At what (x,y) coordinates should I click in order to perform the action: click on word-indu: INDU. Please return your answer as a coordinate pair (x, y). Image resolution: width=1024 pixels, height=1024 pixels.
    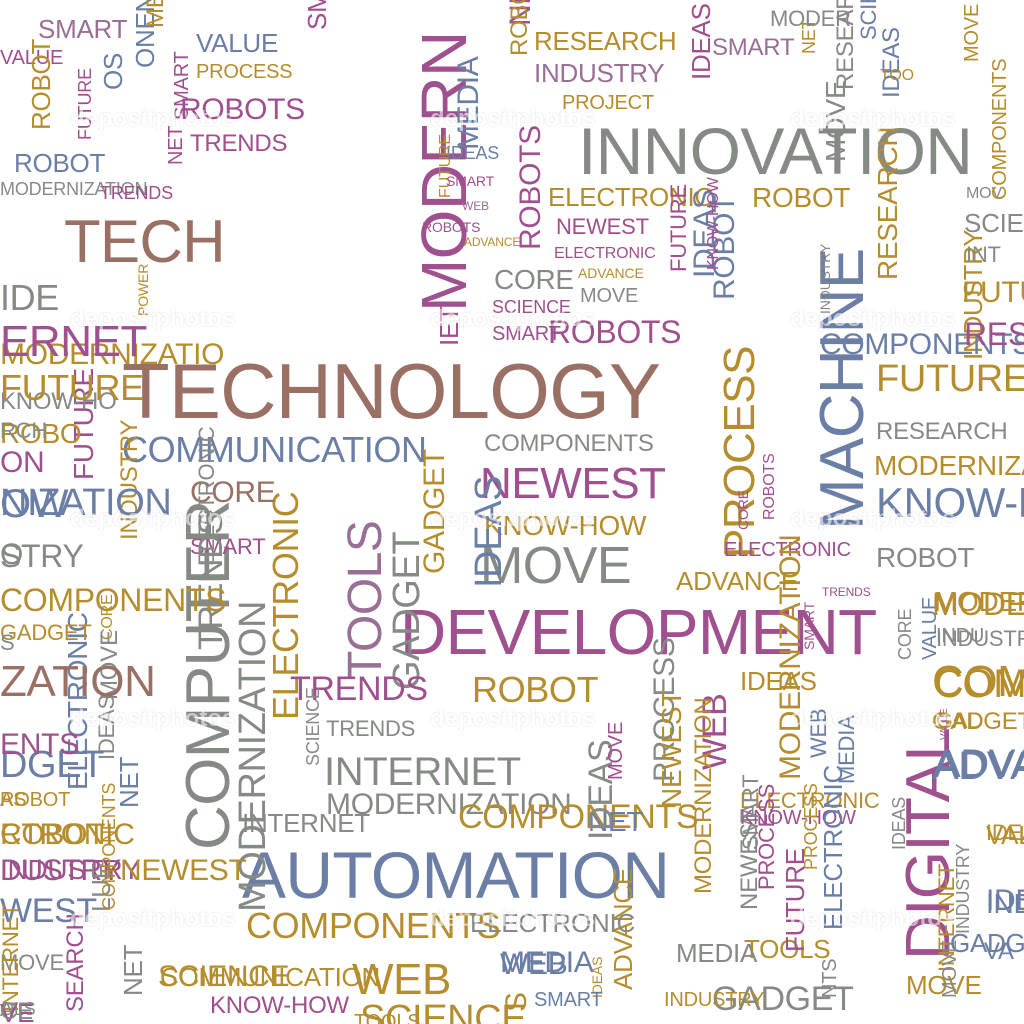
    Looking at the image, I should click on (960, 636).